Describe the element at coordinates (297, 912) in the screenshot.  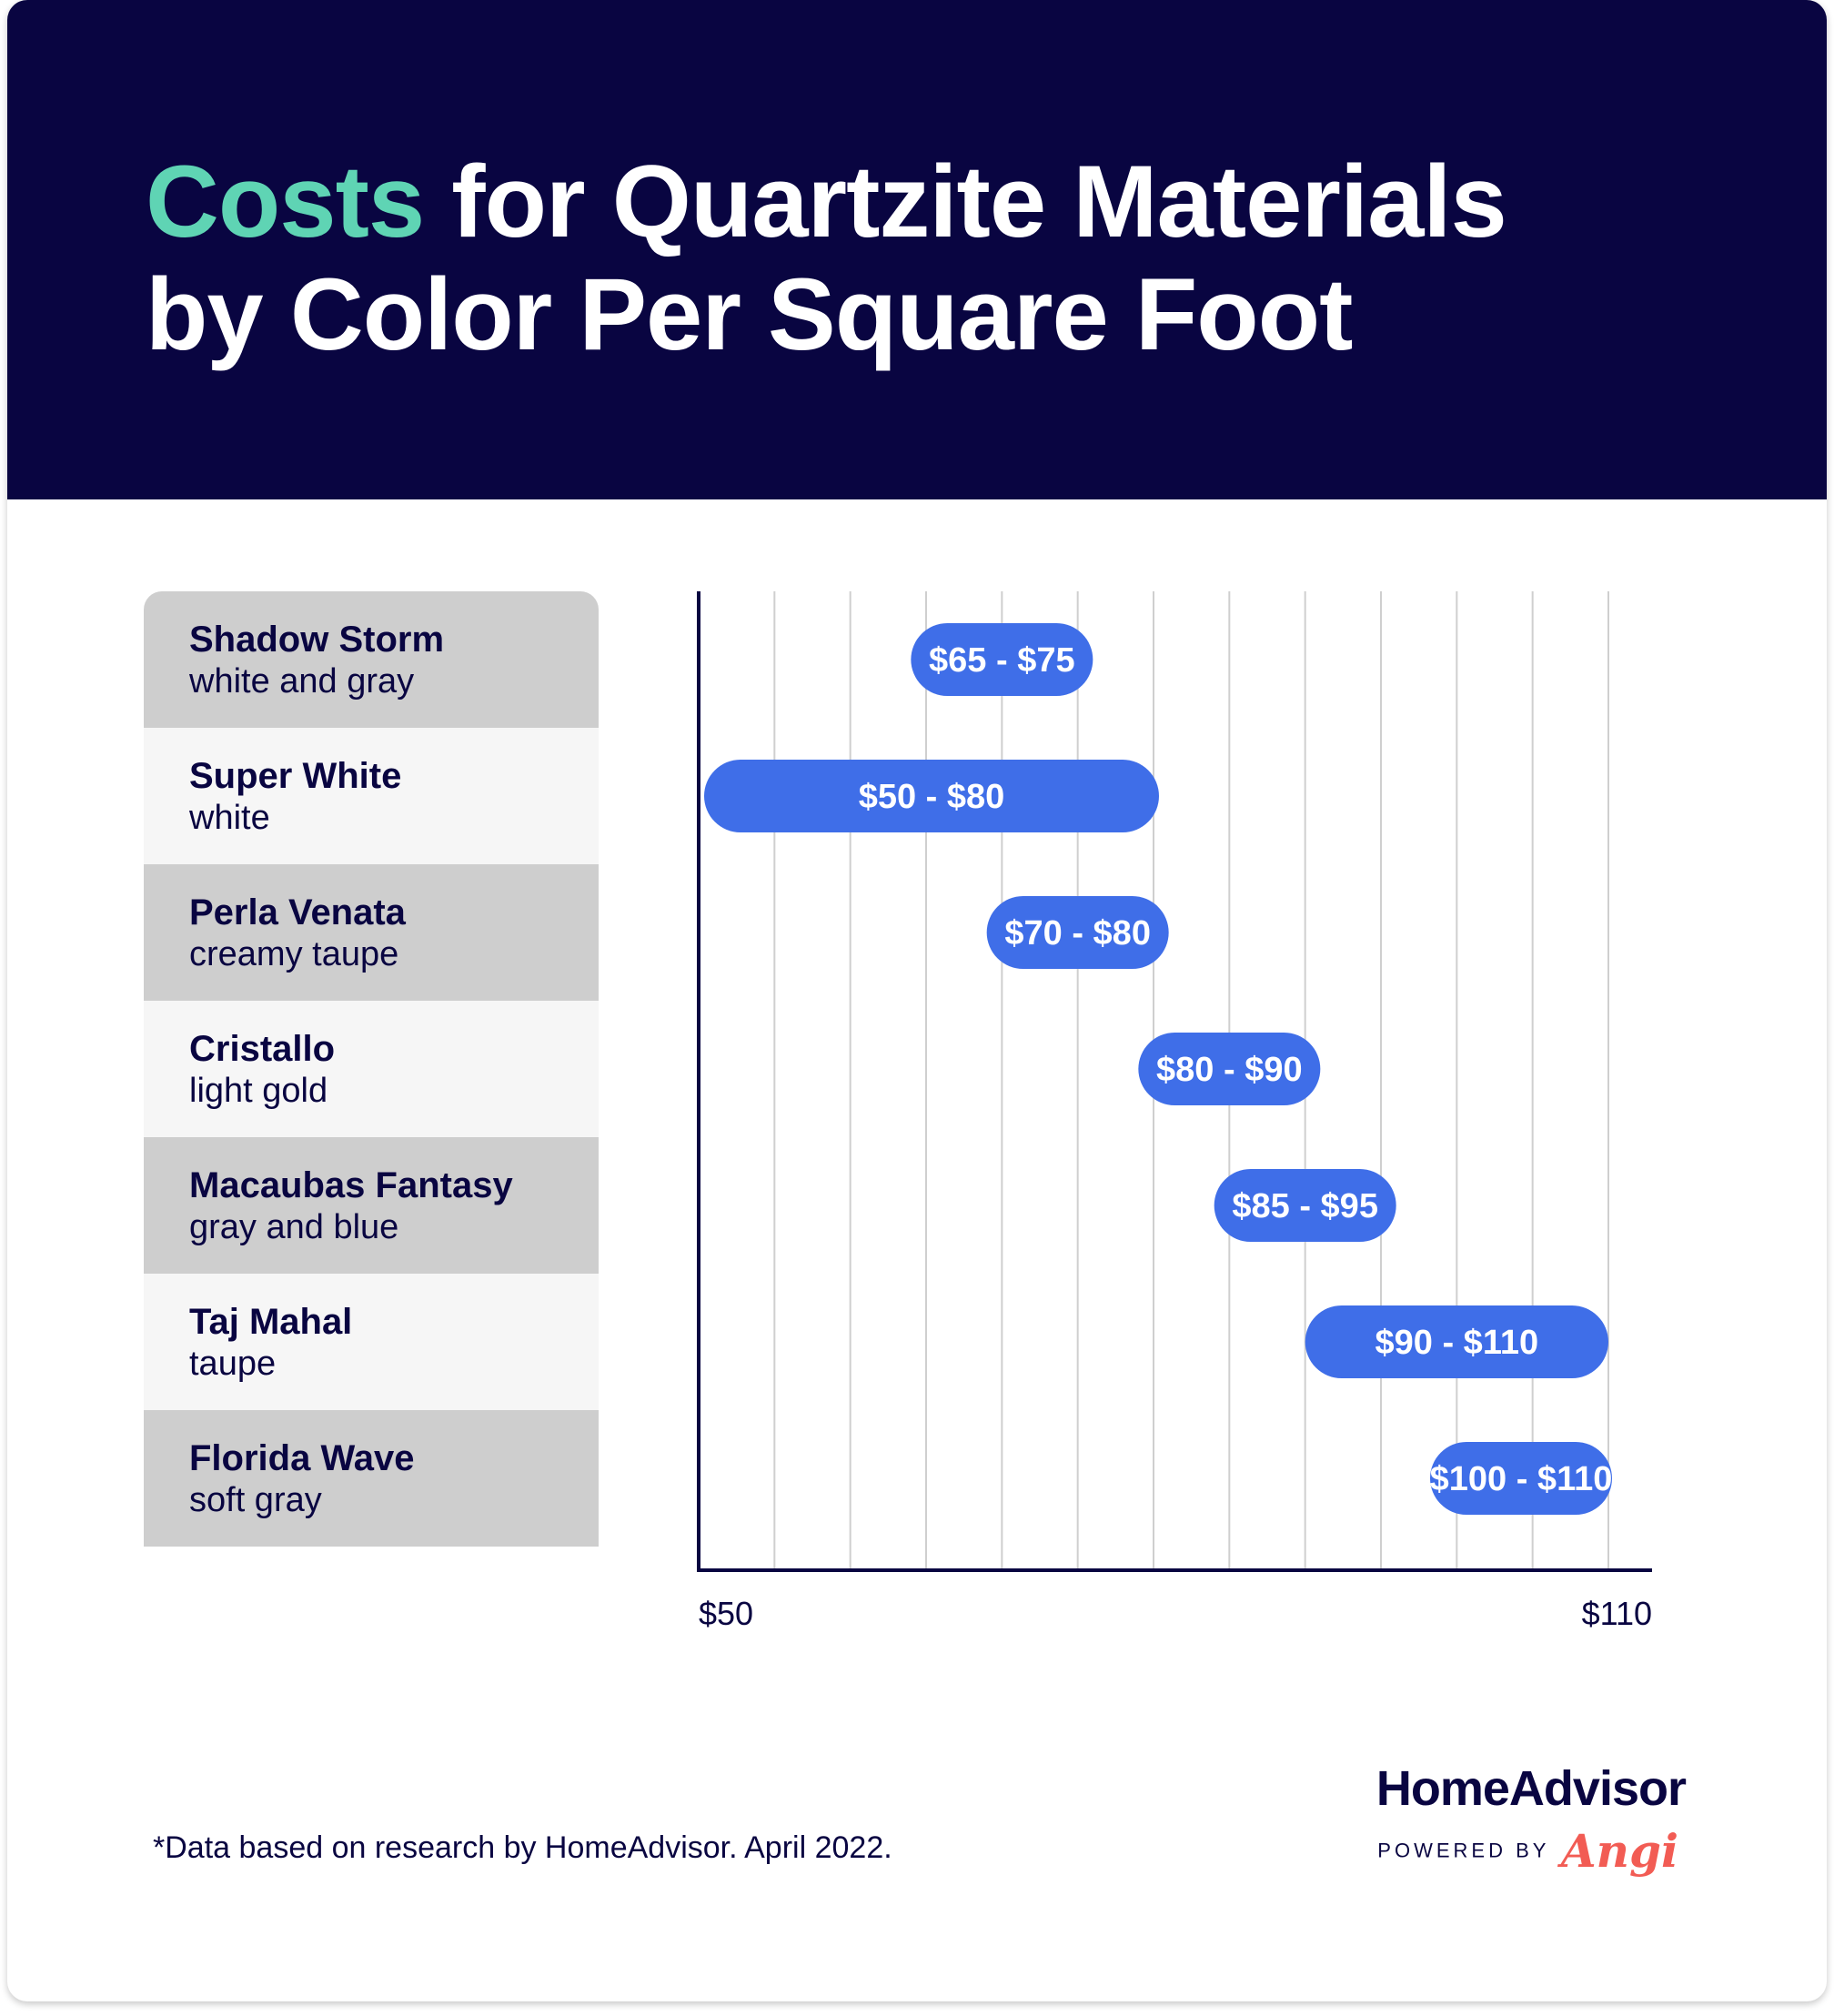
I see `category-name: Perla Venata` at that location.